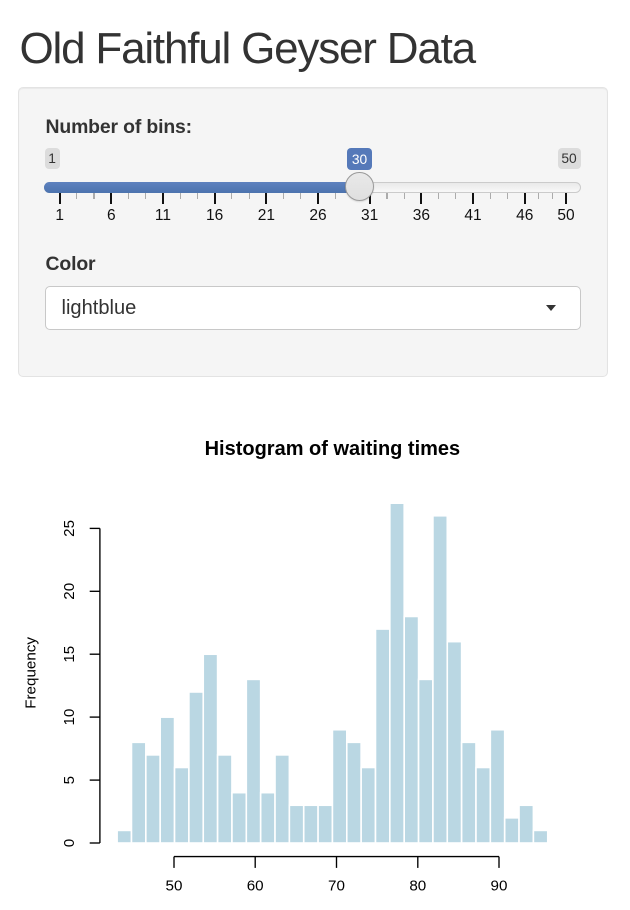 Image resolution: width=630 pixels, height=910 pixels. Describe the element at coordinates (69, 654) in the screenshot. I see `svg-text: 15` at that location.